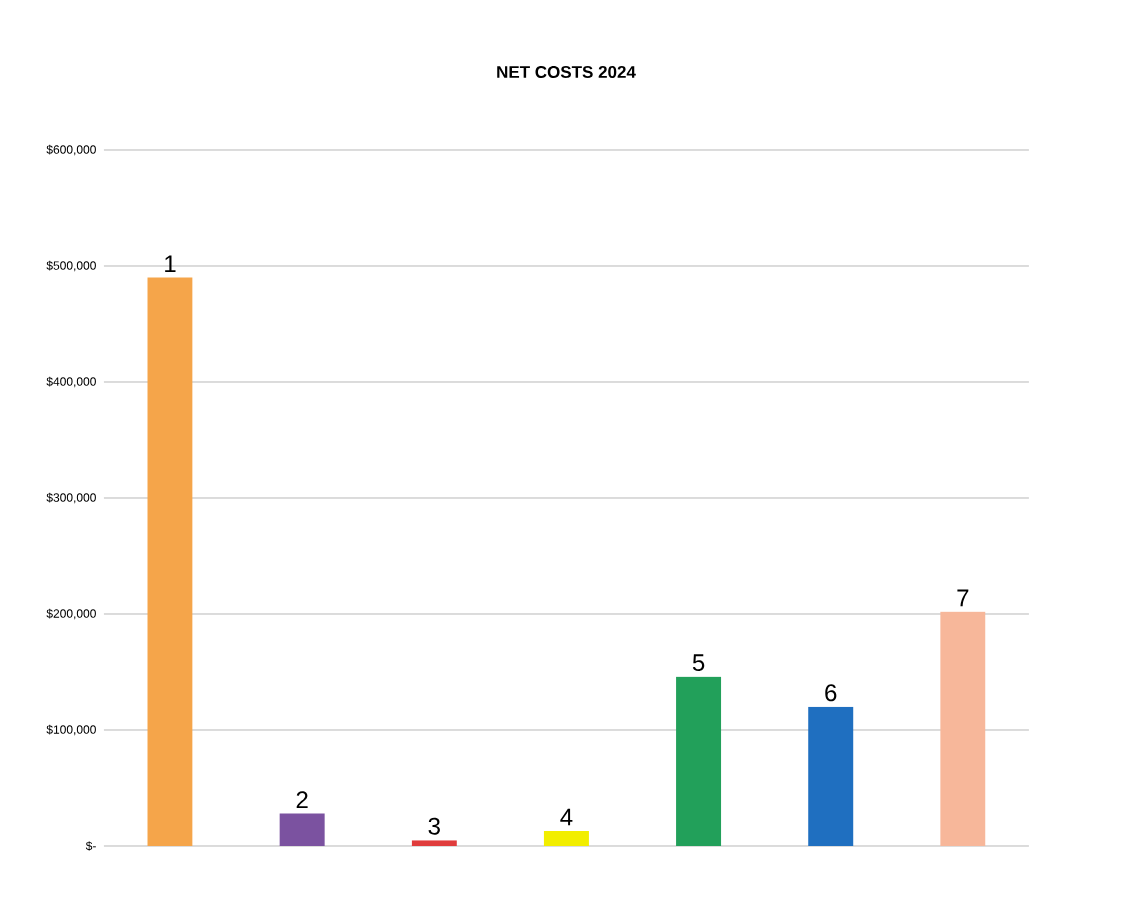 The height and width of the screenshot is (907, 1133). What do you see at coordinates (434, 826) in the screenshot?
I see `x-tick-label: 3` at bounding box center [434, 826].